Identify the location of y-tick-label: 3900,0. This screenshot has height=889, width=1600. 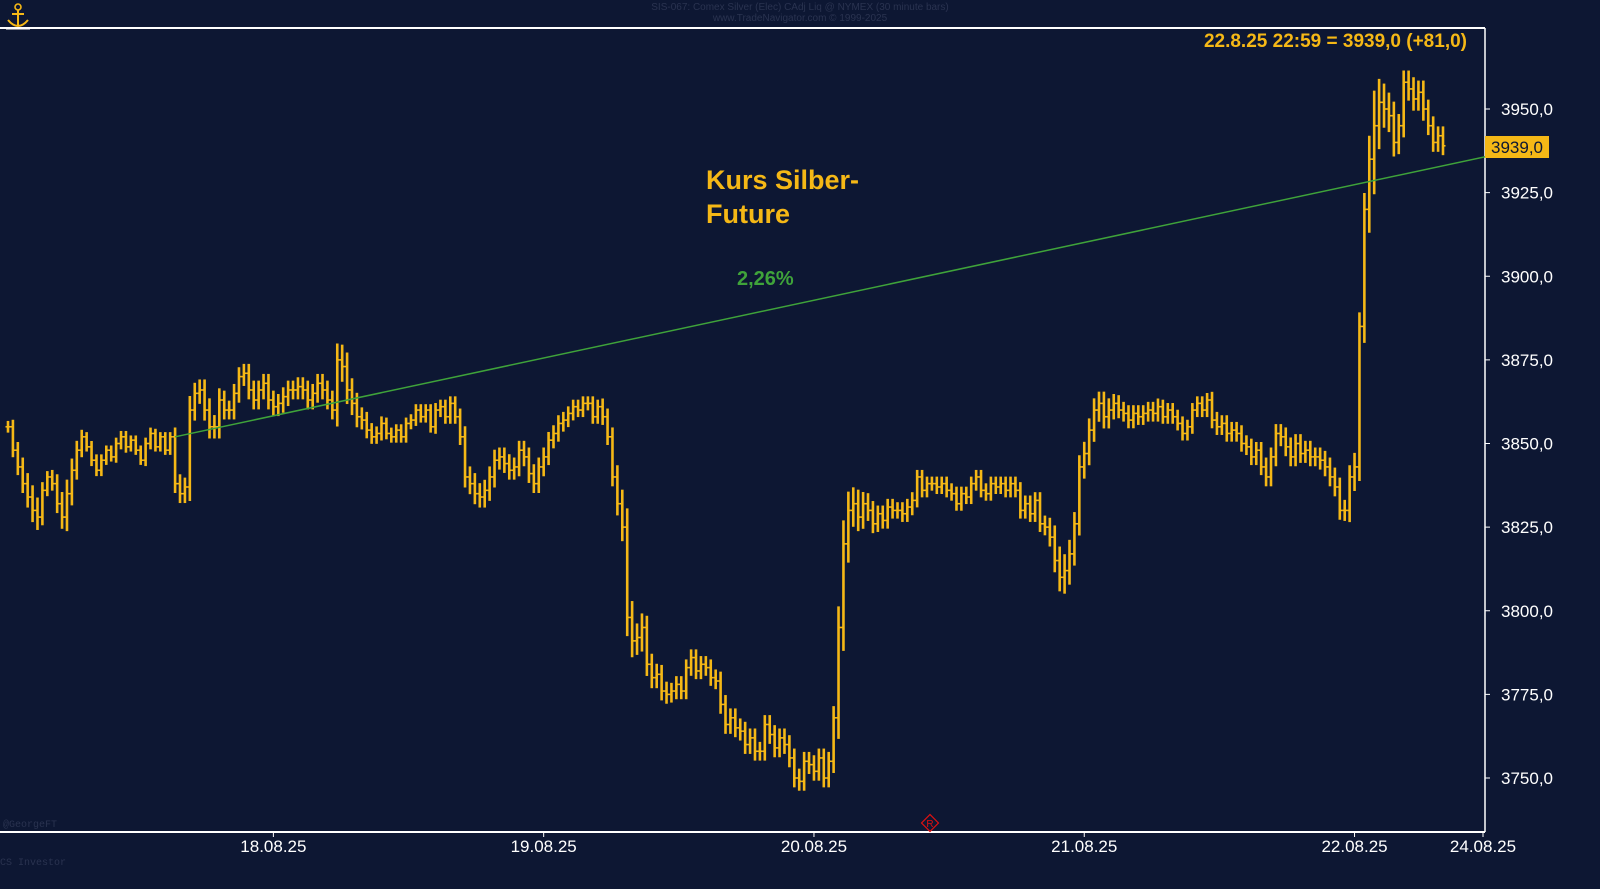
(1527, 276).